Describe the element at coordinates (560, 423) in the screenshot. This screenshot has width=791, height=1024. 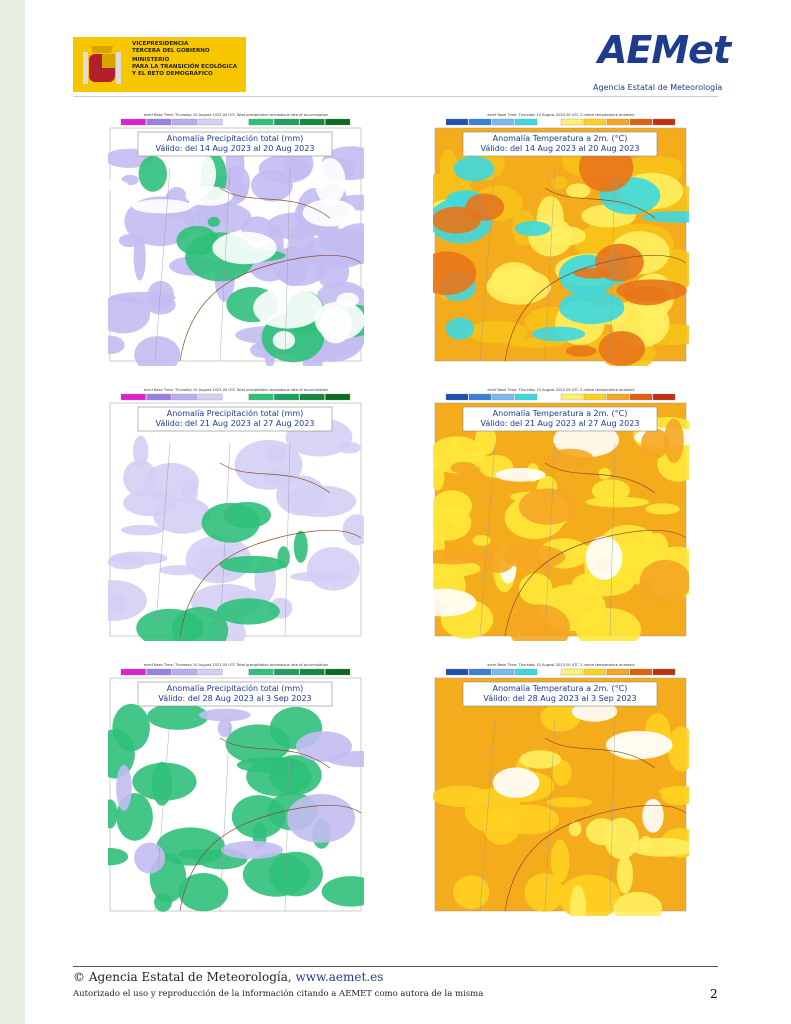
I see `map-valid: Válido: del 21 Aug 2023 al 27 Aug 2023` at that location.